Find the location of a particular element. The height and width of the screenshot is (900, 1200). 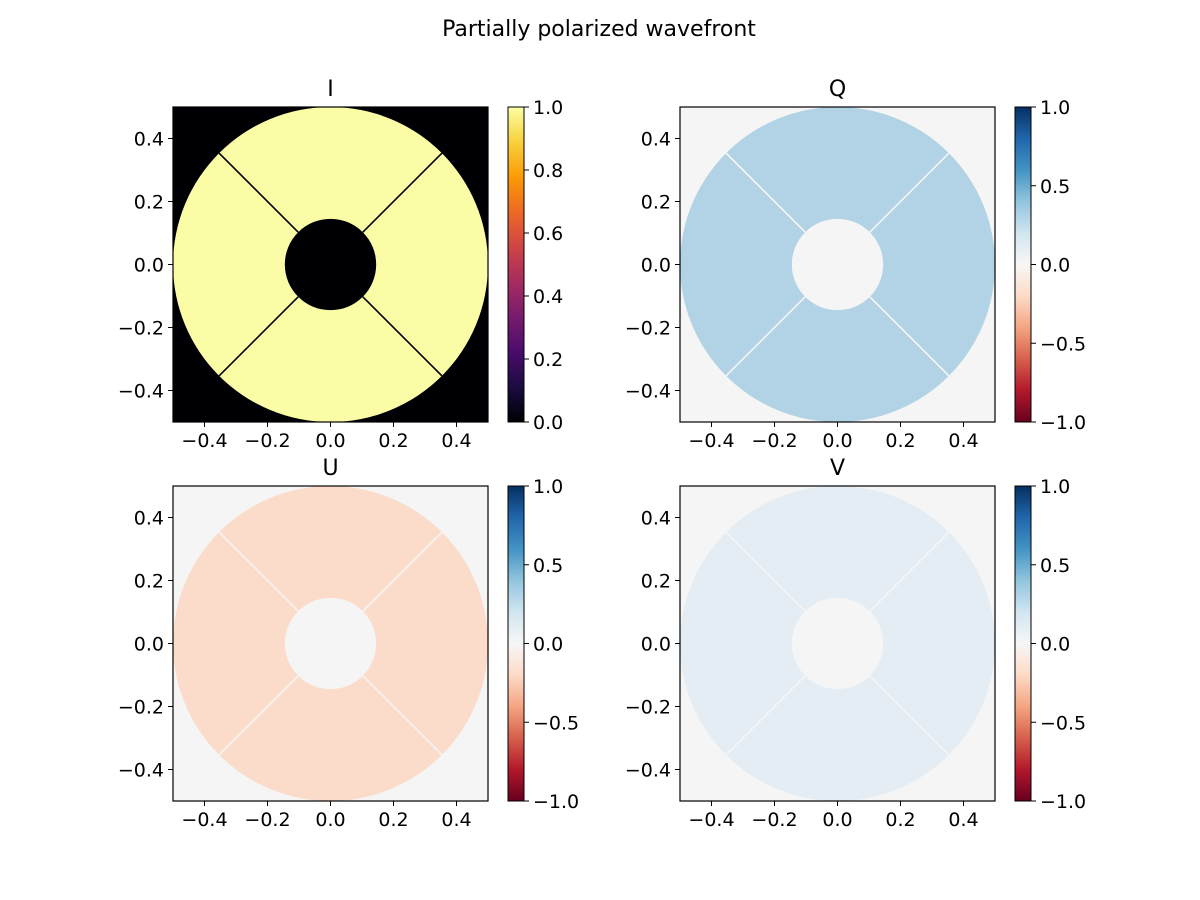

panel-title: U is located at coordinates (330, 468).